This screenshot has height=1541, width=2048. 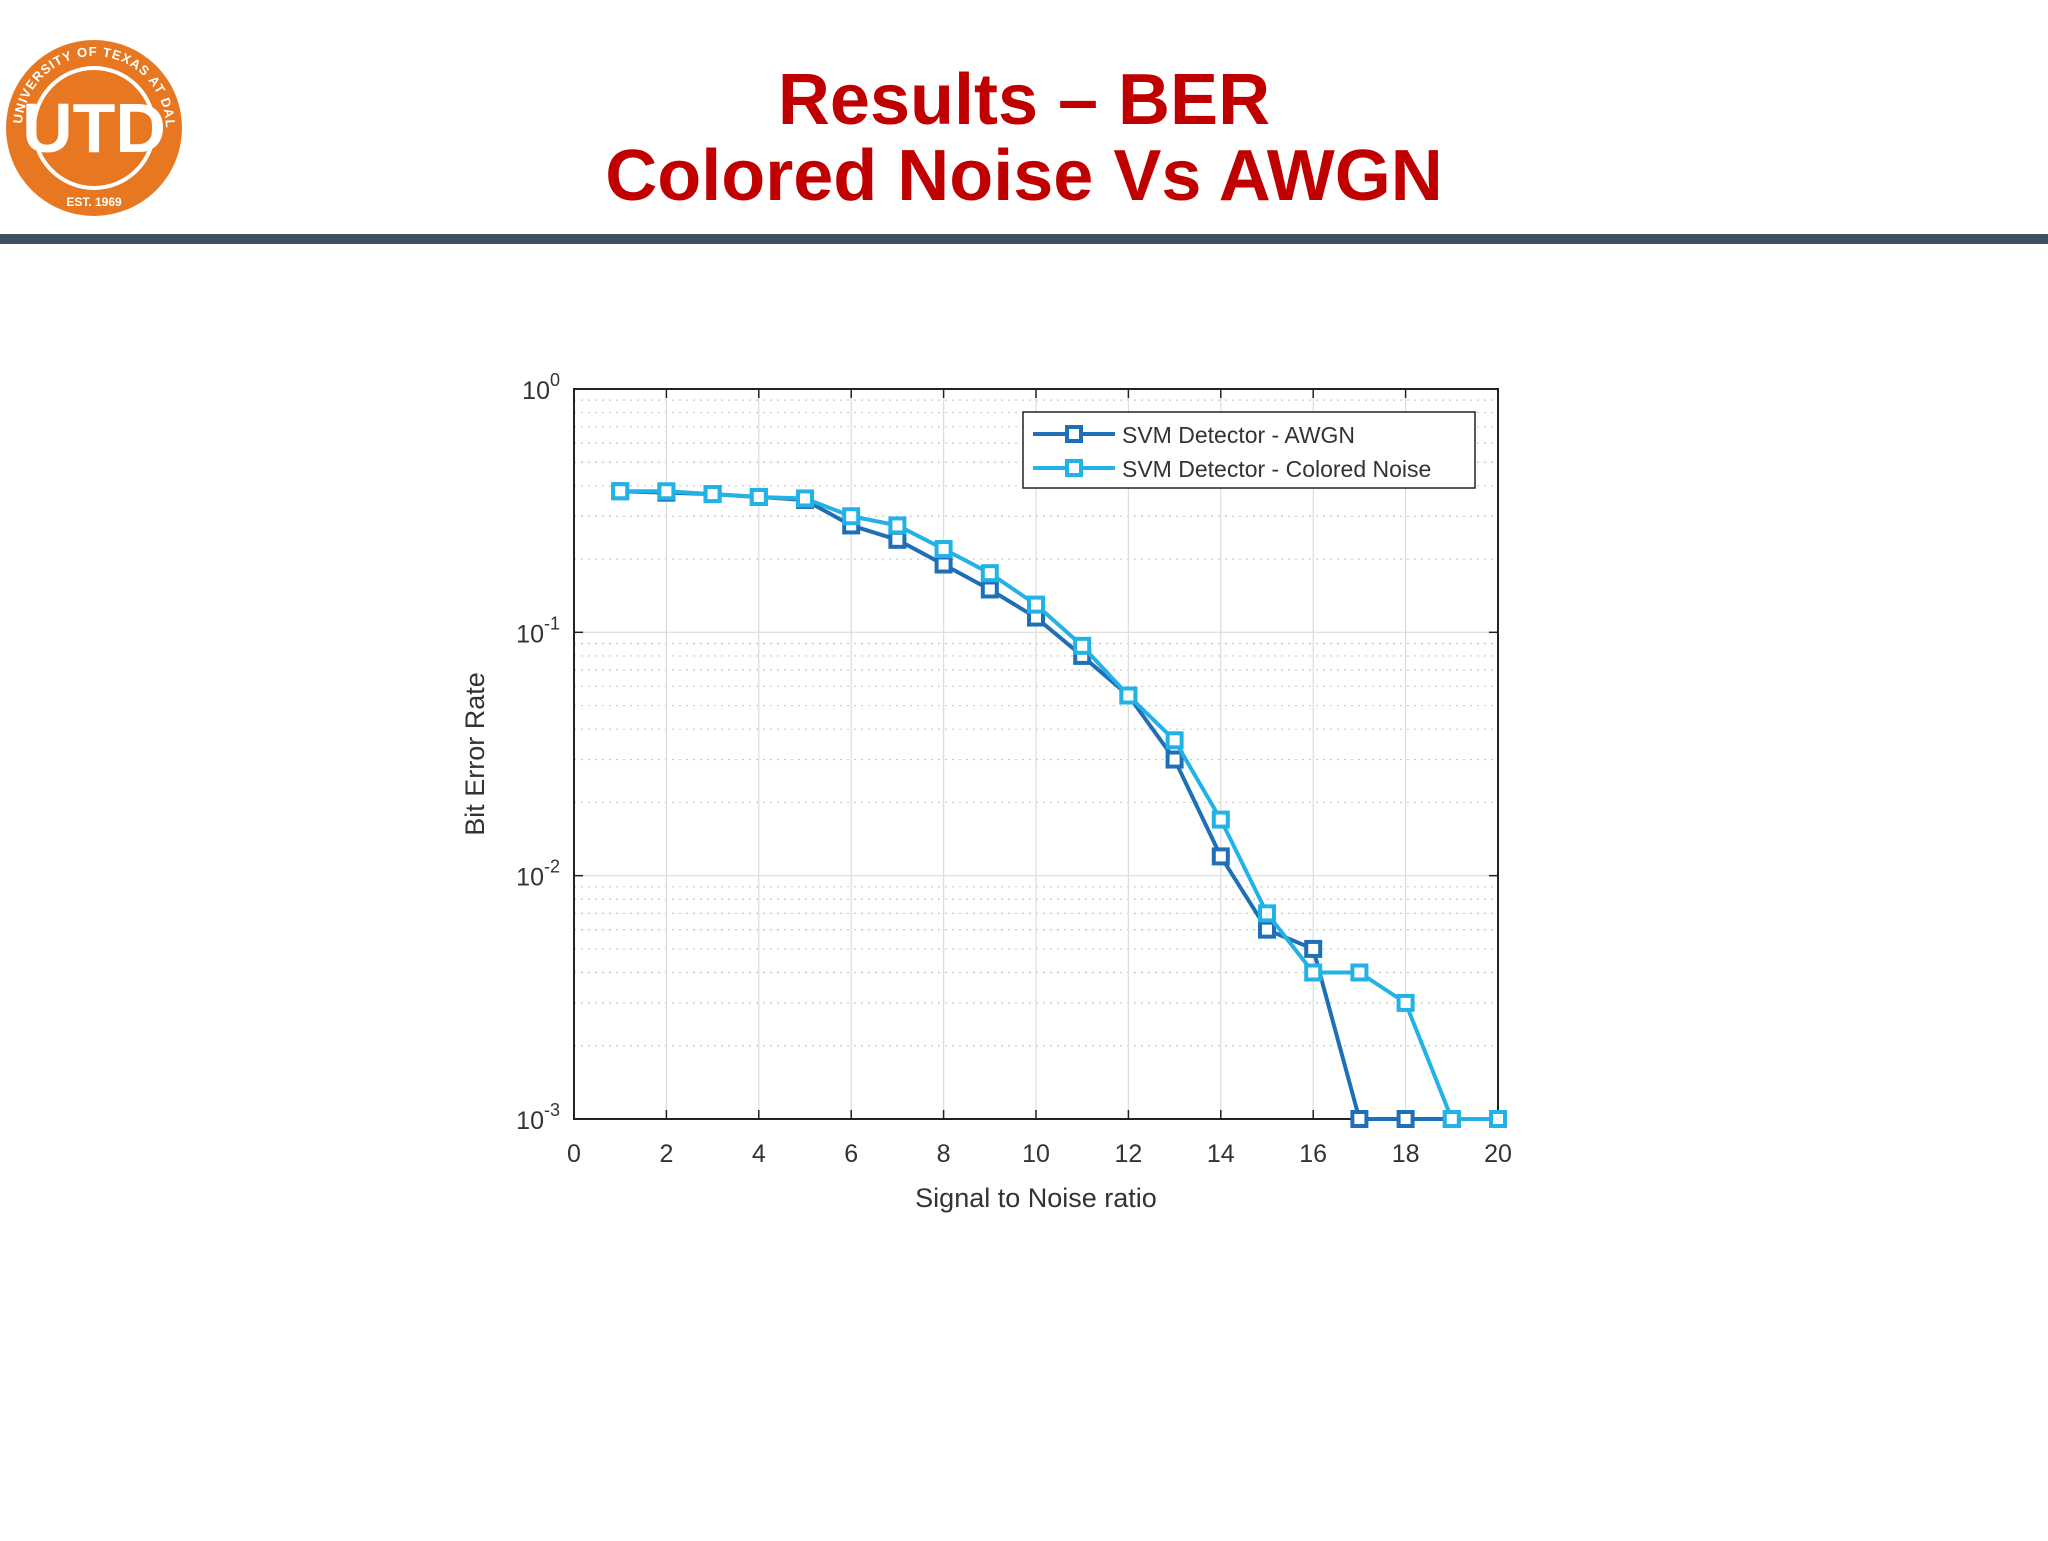 I want to click on title-line-2: Colored Noise Vs AWGN, so click(x=1024, y=176).